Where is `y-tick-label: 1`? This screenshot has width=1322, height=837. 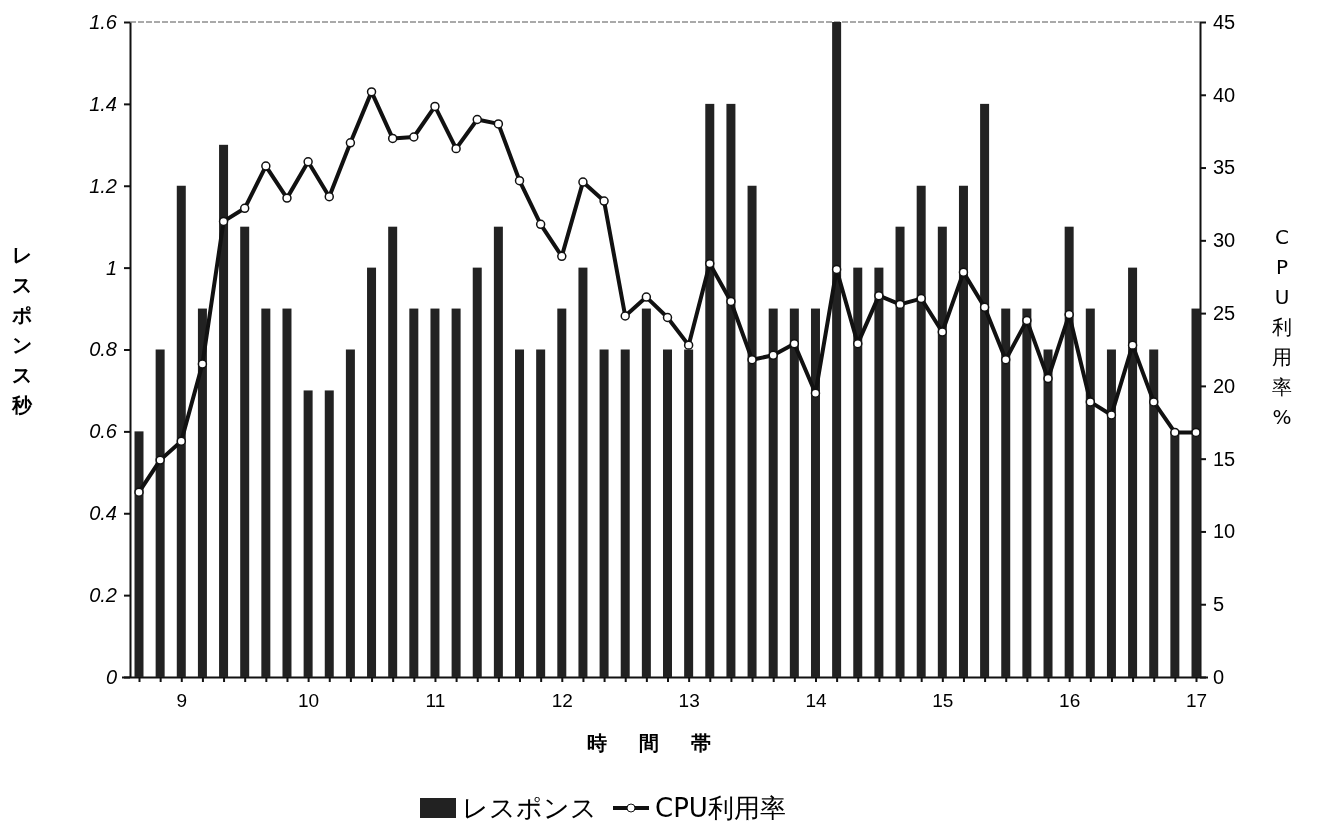
y-tick-label: 1 is located at coordinates (111, 267).